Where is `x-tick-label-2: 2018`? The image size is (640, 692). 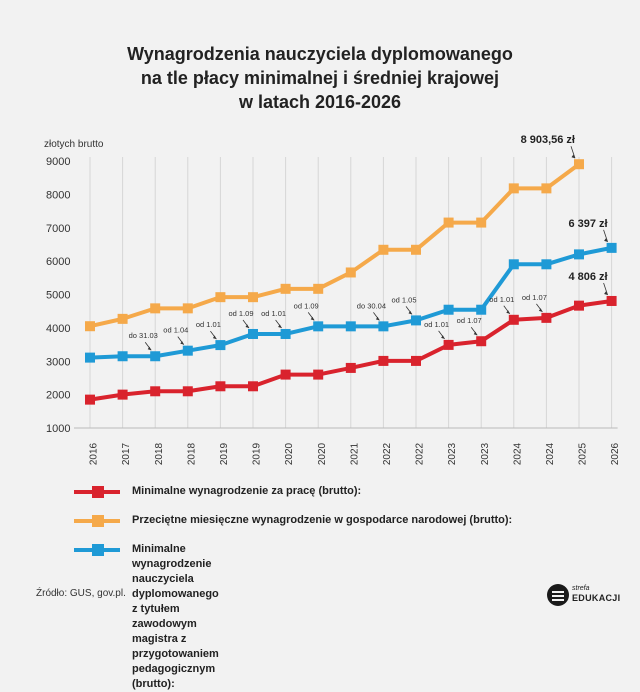 x-tick-label-2: 2018 is located at coordinates (159, 453).